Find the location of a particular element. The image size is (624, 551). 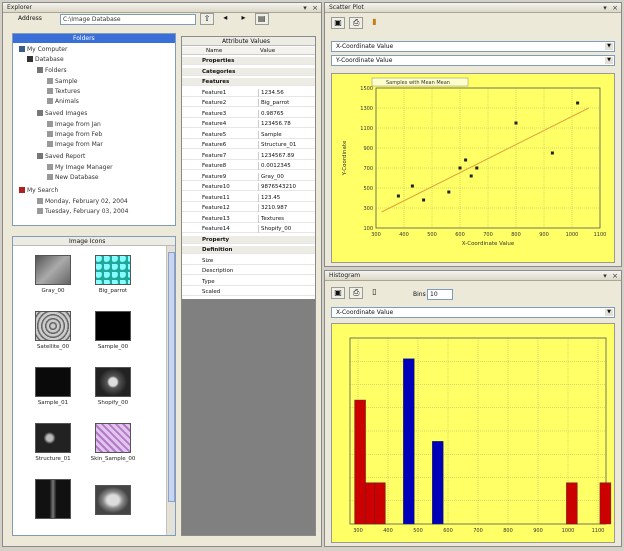

property-row: Scaled is located at coordinates (248, 292).